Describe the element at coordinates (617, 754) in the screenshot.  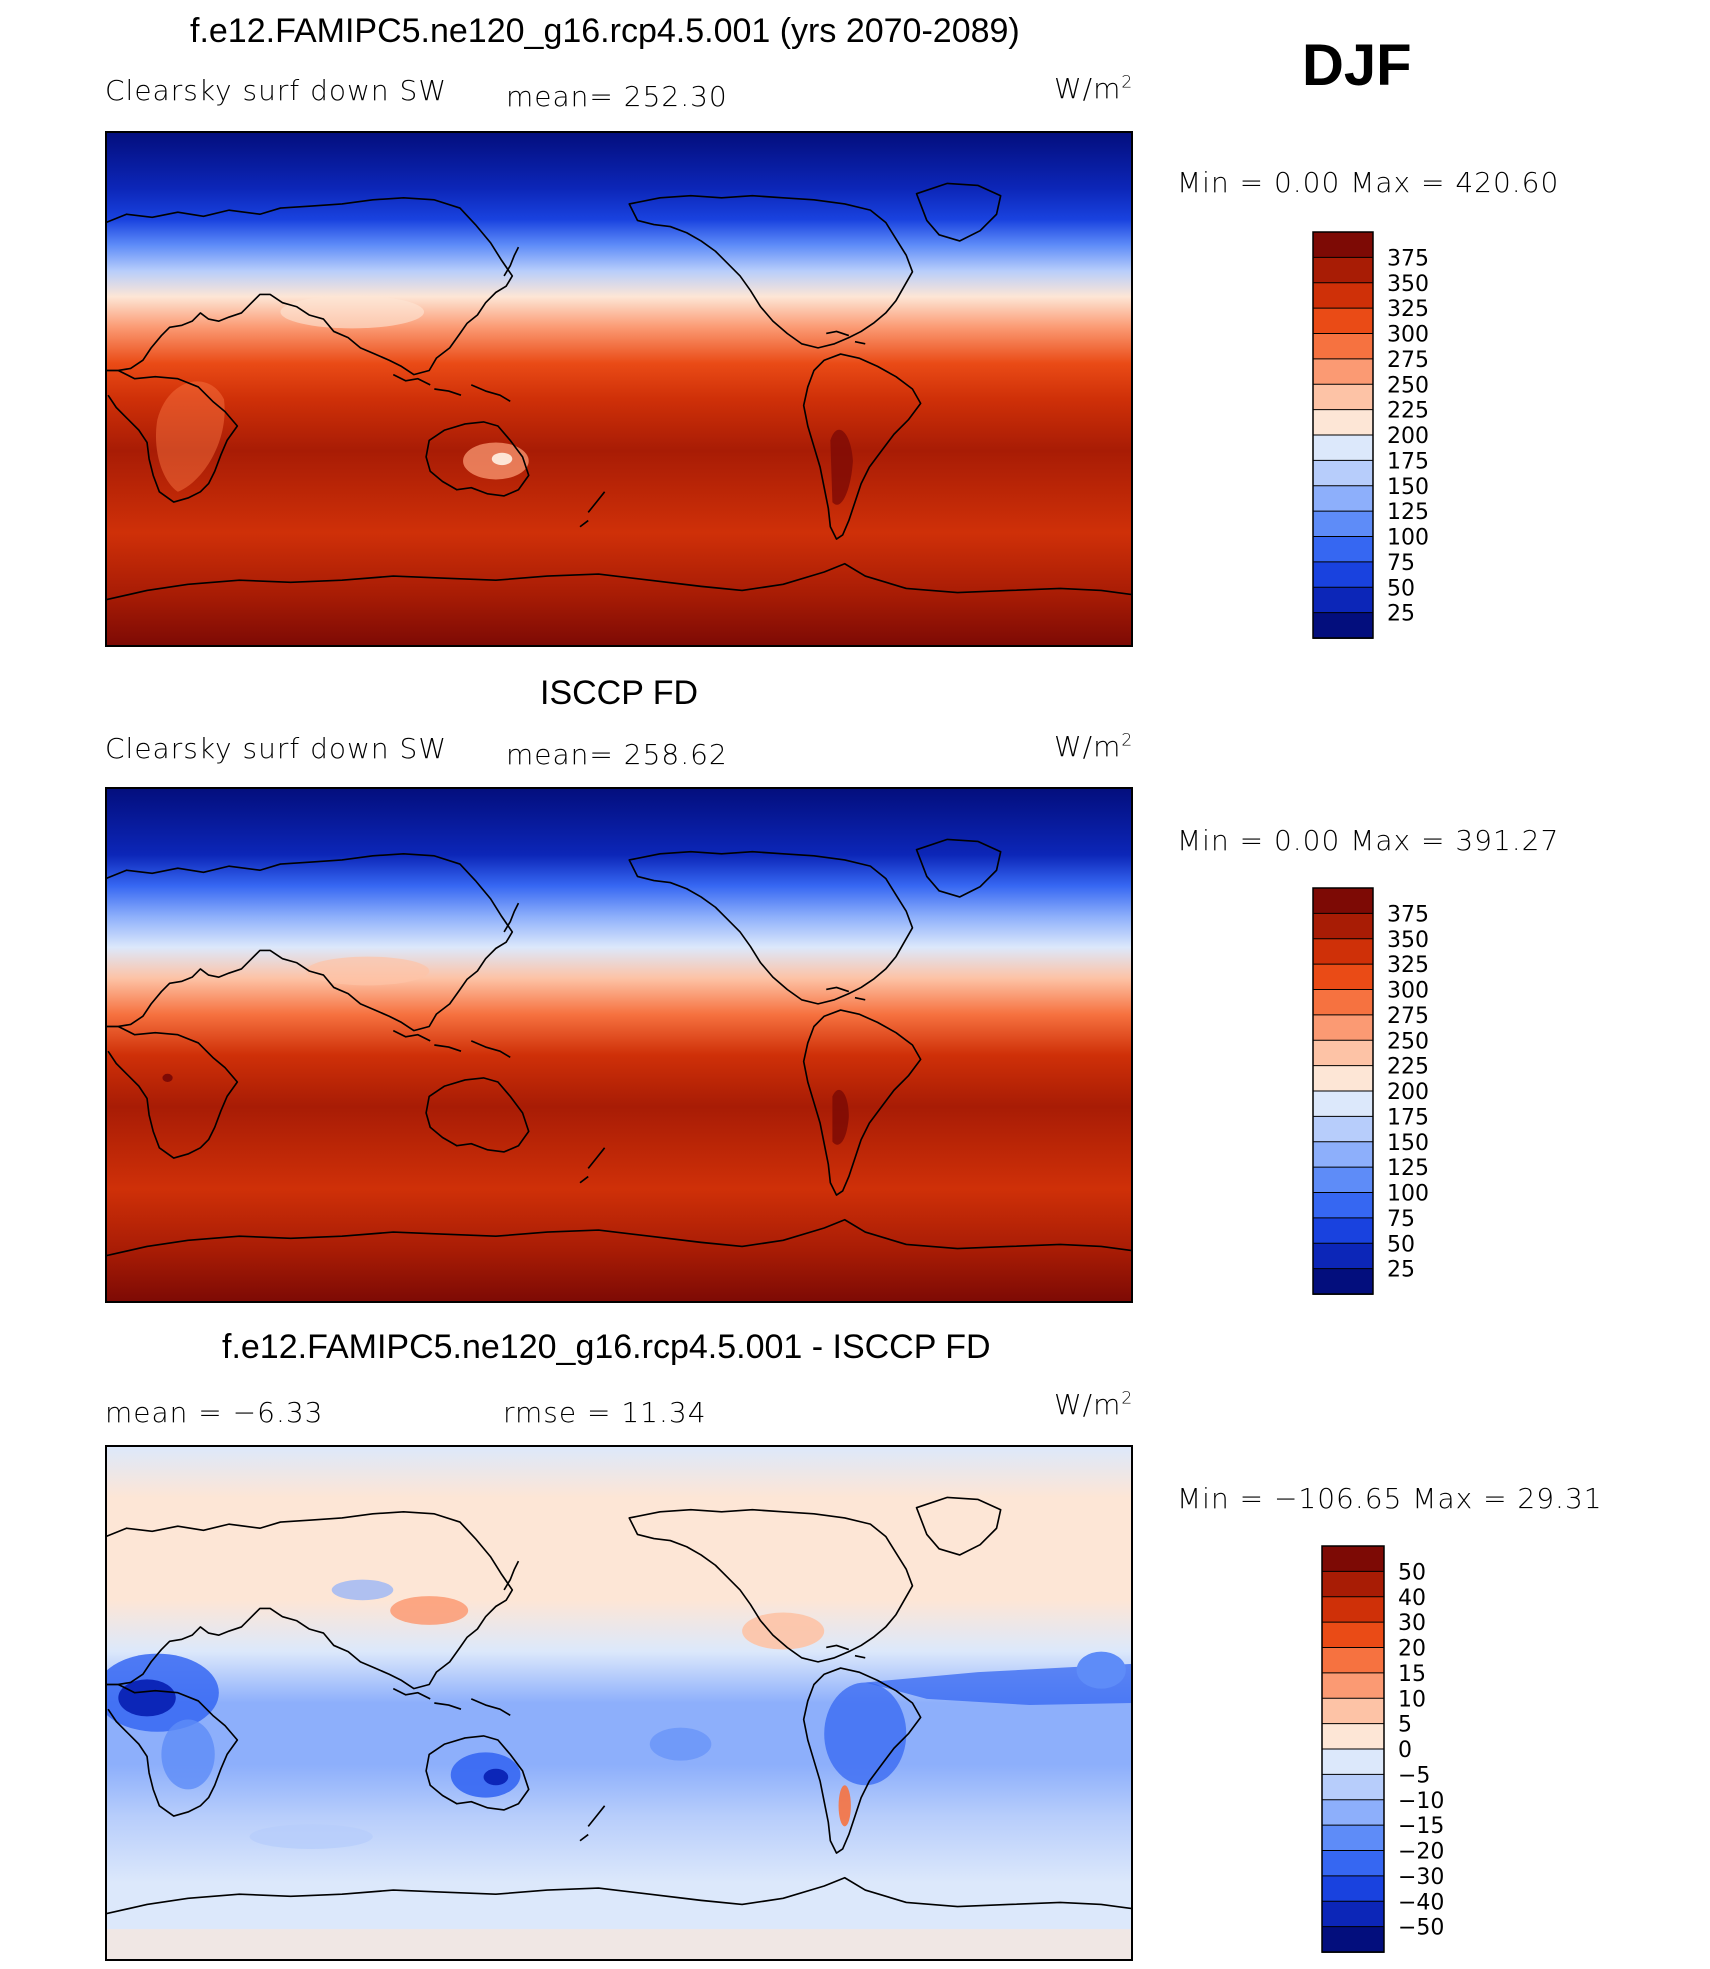
I see `panel2-mean-label: mean= 258.62` at that location.